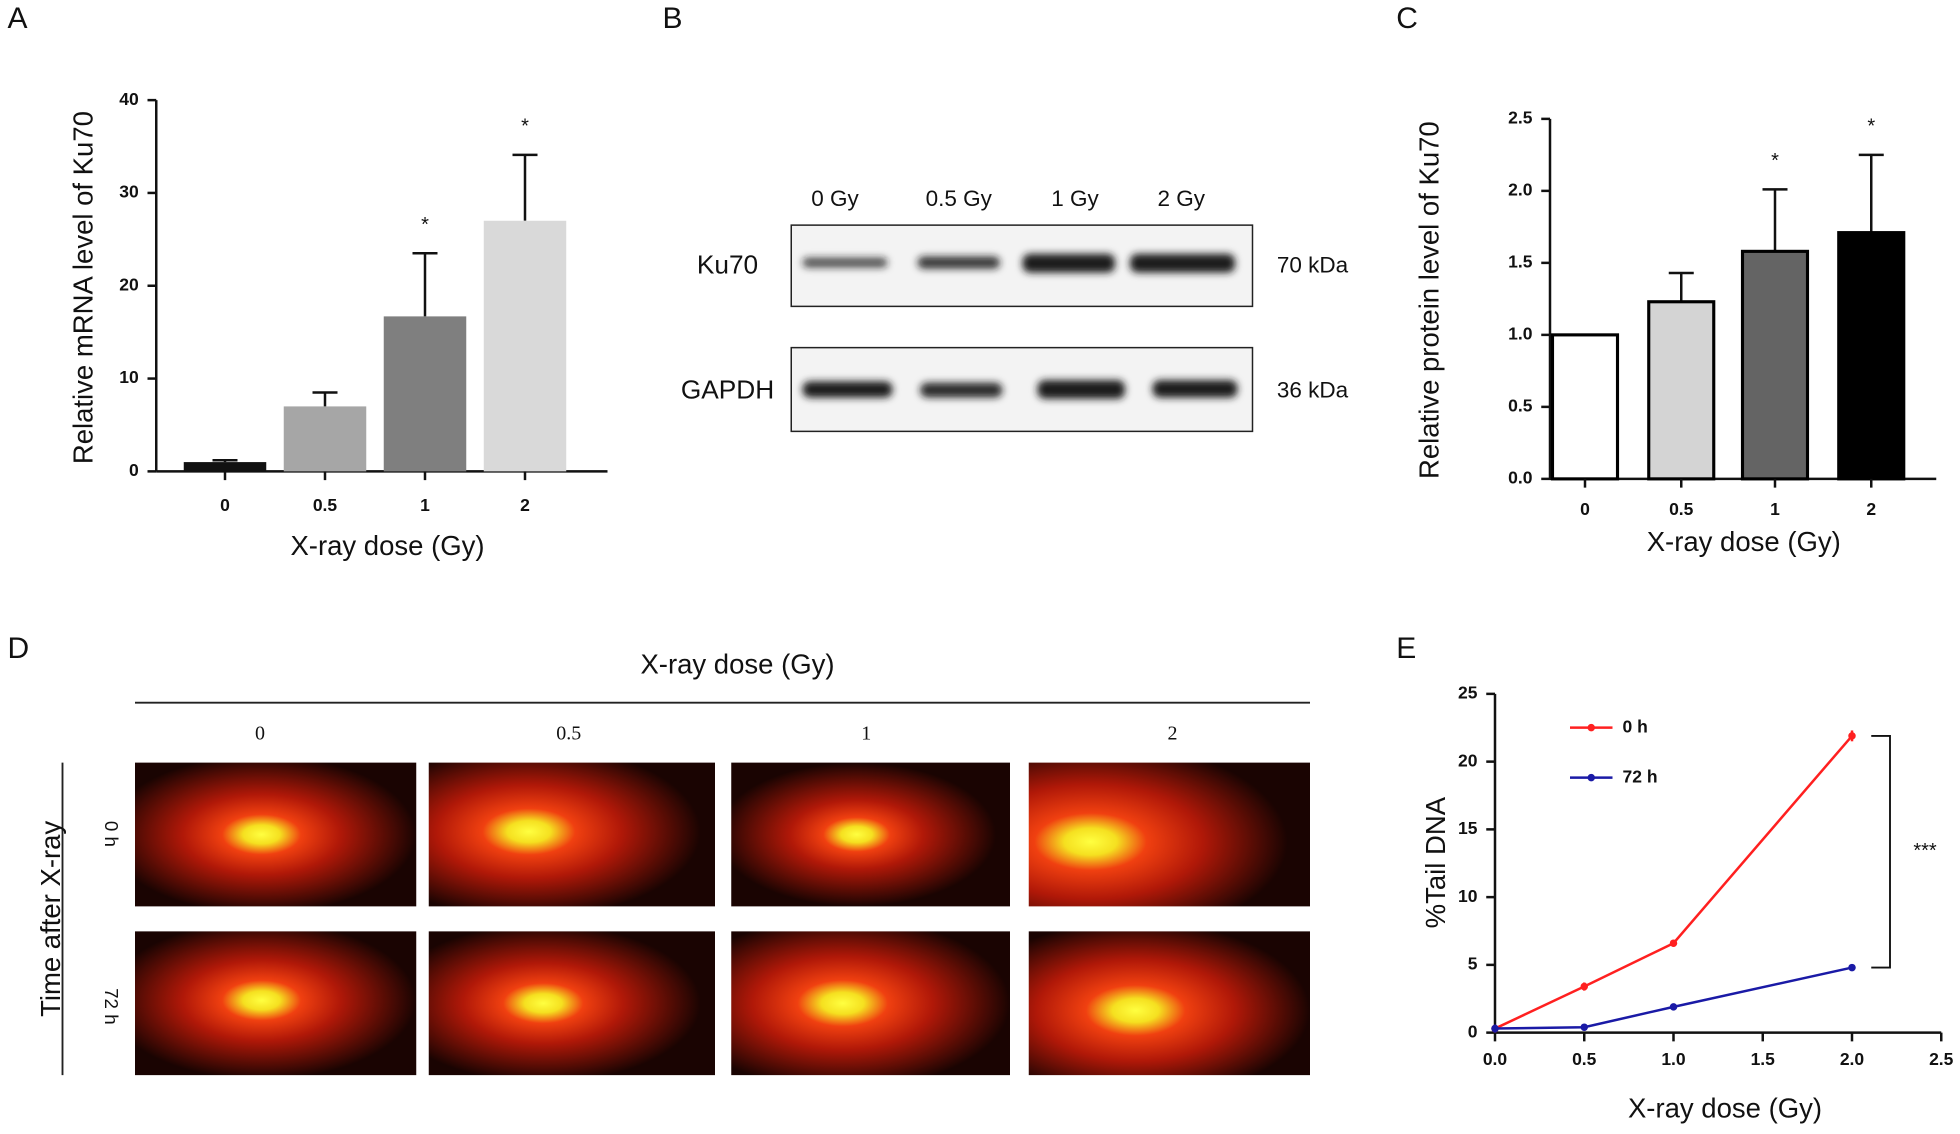 The width and height of the screenshot is (1960, 1134). I want to click on y-tick-label: 30, so click(129, 192).